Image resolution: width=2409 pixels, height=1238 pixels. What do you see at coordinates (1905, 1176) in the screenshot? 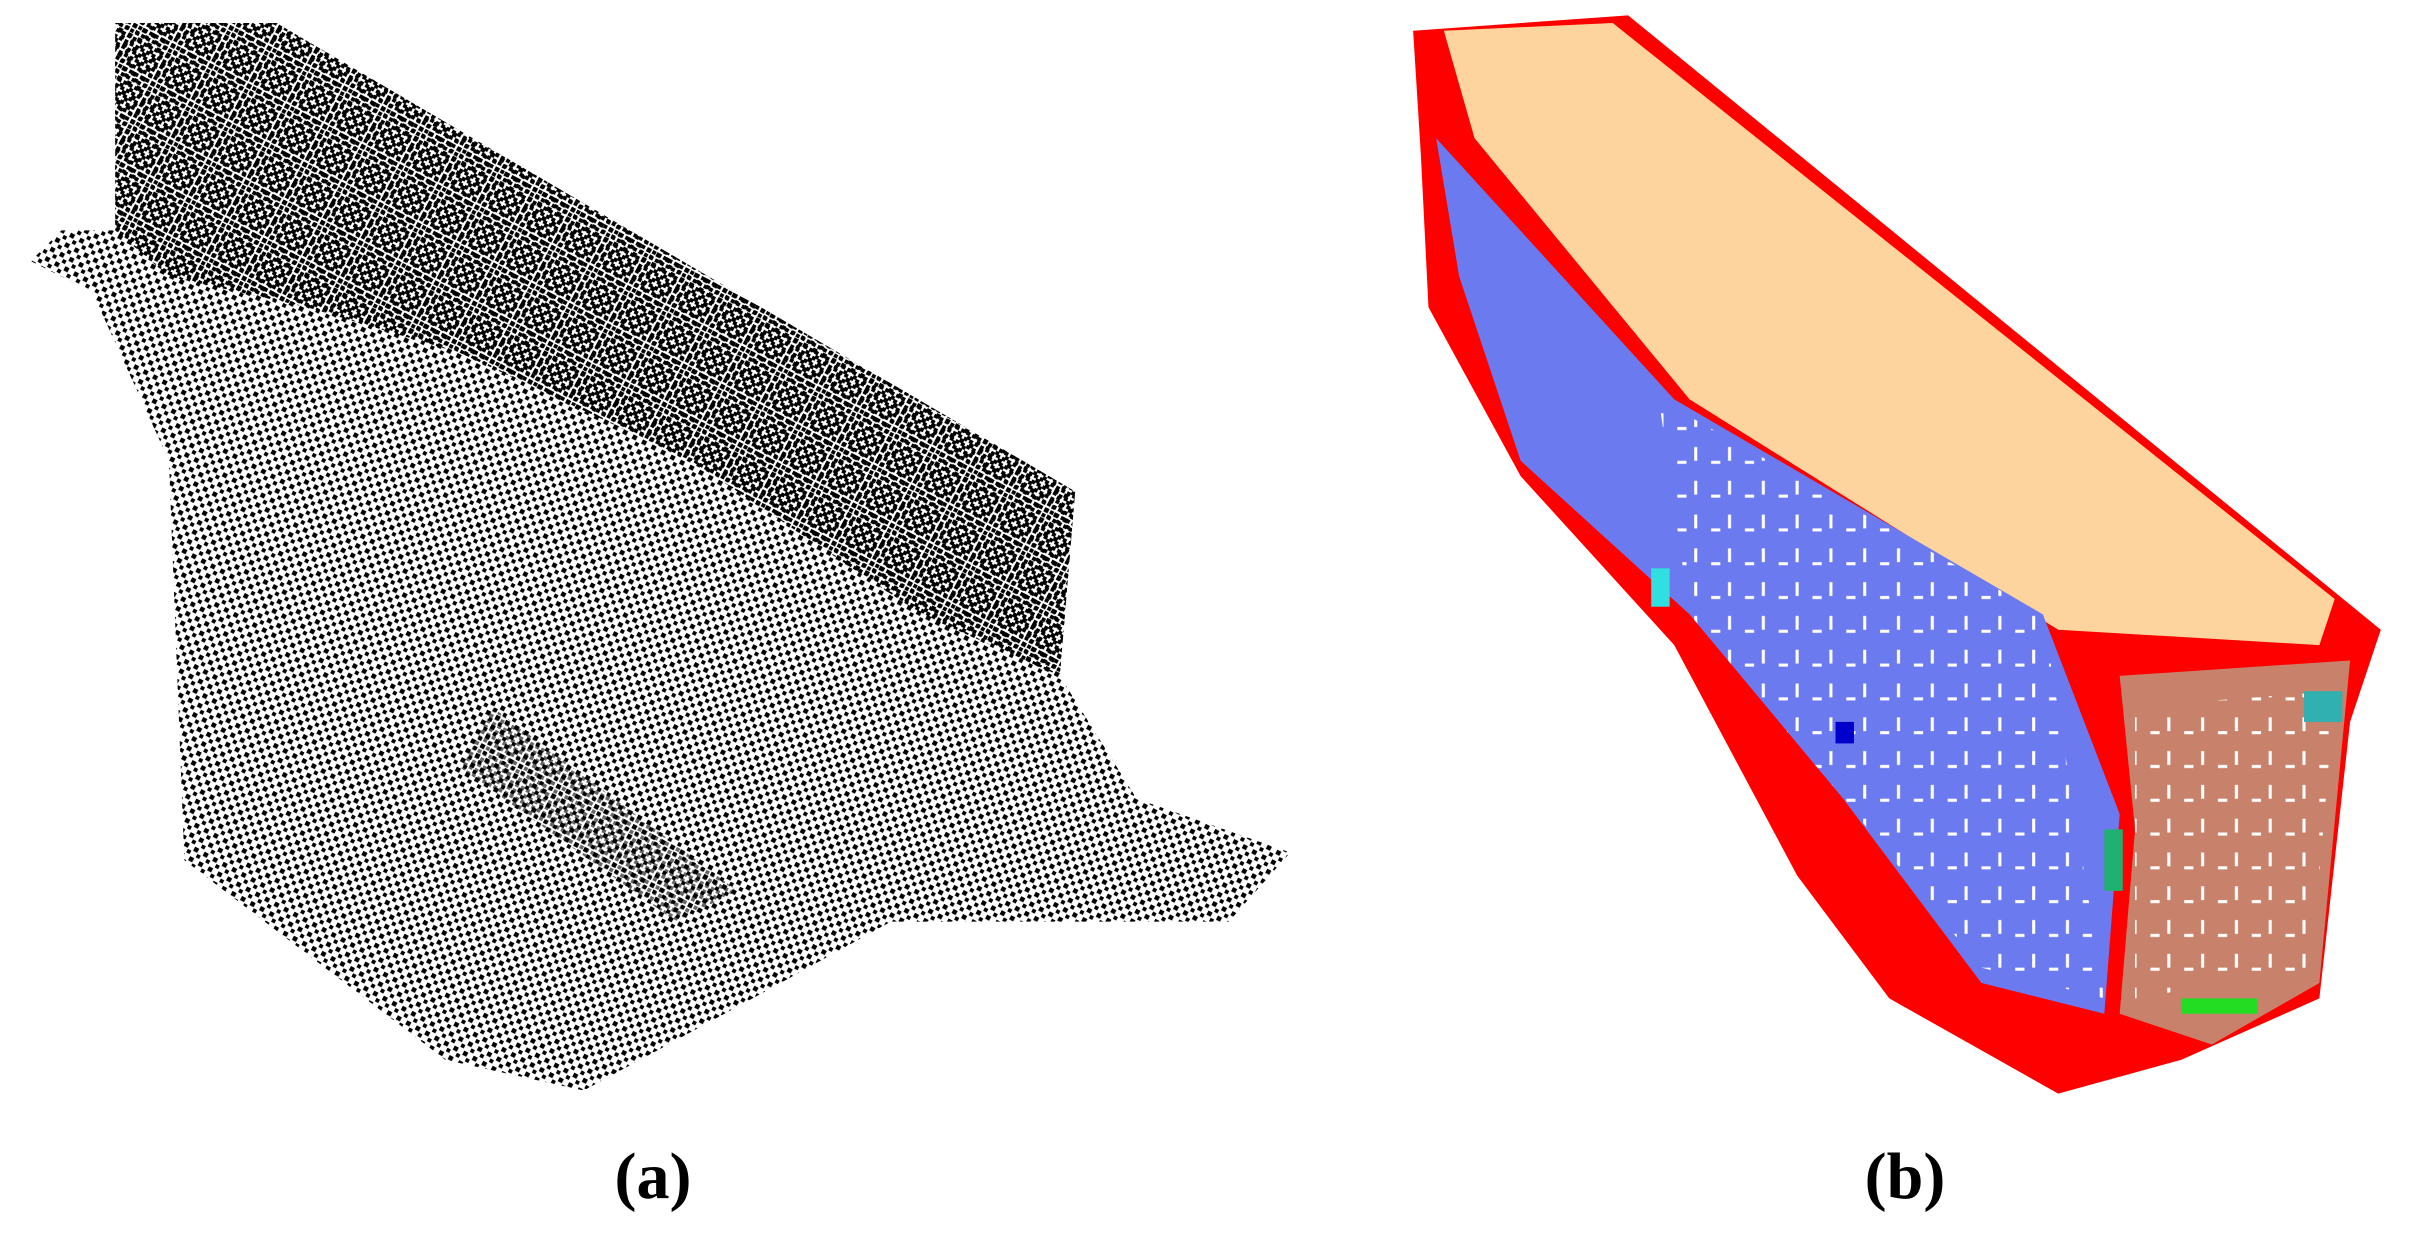
I see `caption-b: (b)` at bounding box center [1905, 1176].